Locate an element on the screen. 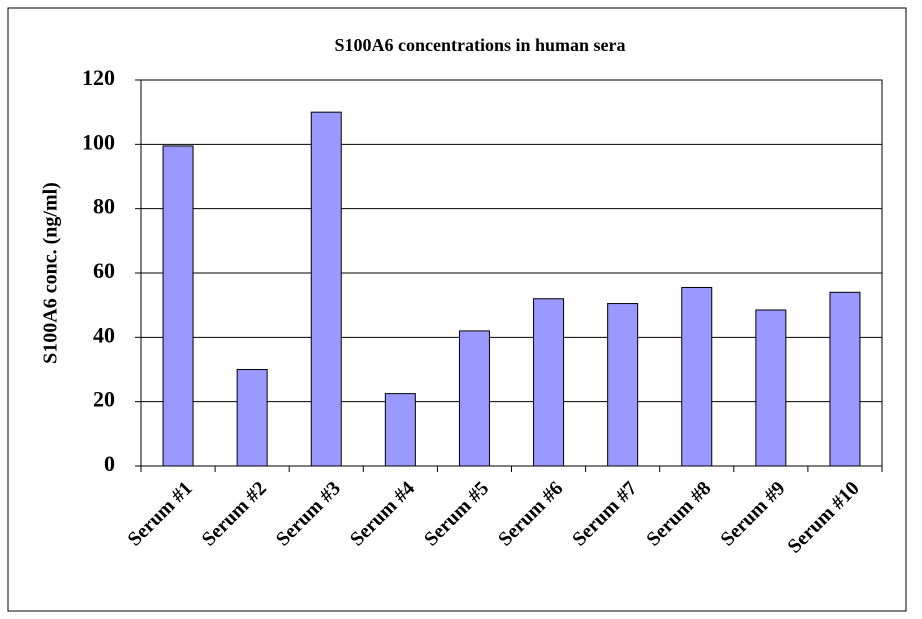 The height and width of the screenshot is (619, 922). x-tick-label: Serum #4 is located at coordinates (382, 513).